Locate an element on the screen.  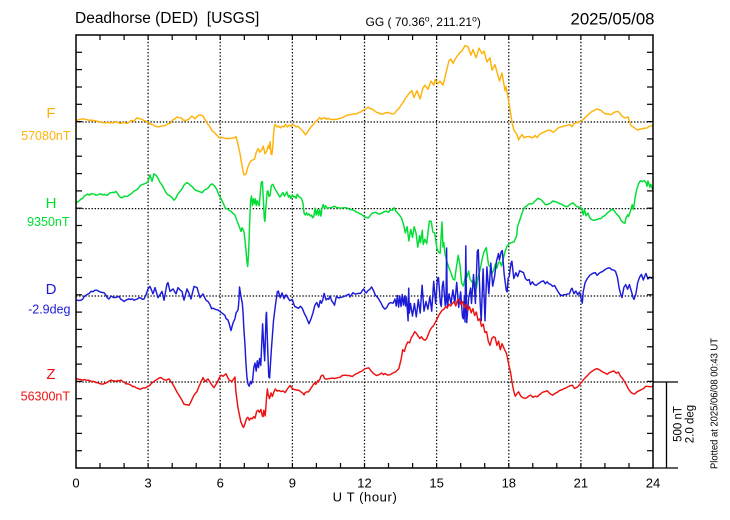
svg-text: Deadhorse (DED) [USGS] is located at coordinates (167, 18).